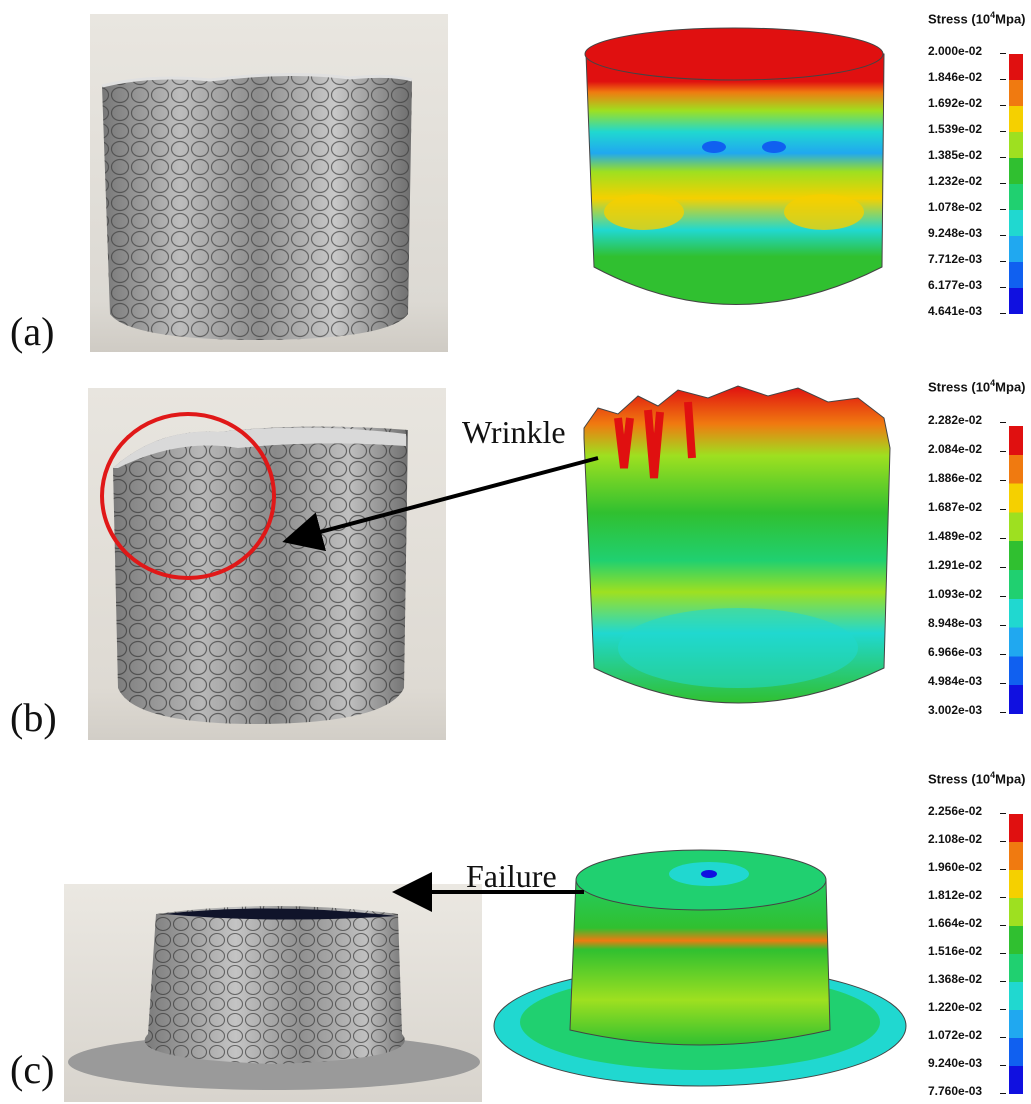 This screenshot has height=1104, width=1031. Describe the element at coordinates (967, 895) in the screenshot. I see `tick-c: 1.812e-02` at that location.